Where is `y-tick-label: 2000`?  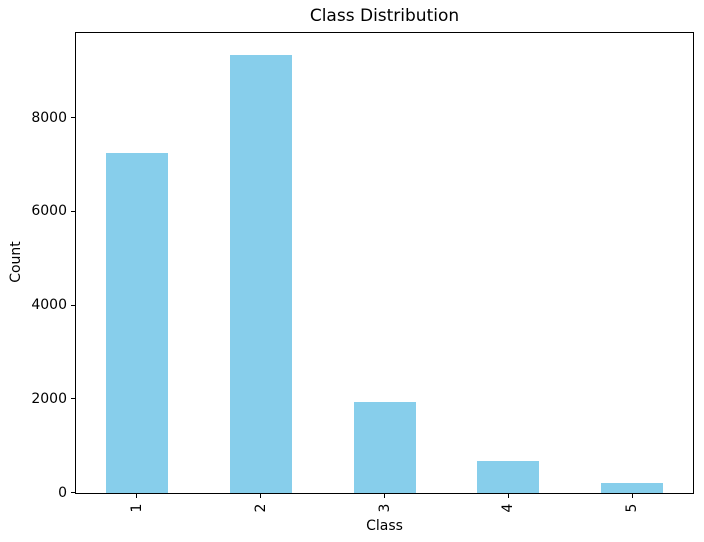
y-tick-label: 2000 is located at coordinates (49, 399).